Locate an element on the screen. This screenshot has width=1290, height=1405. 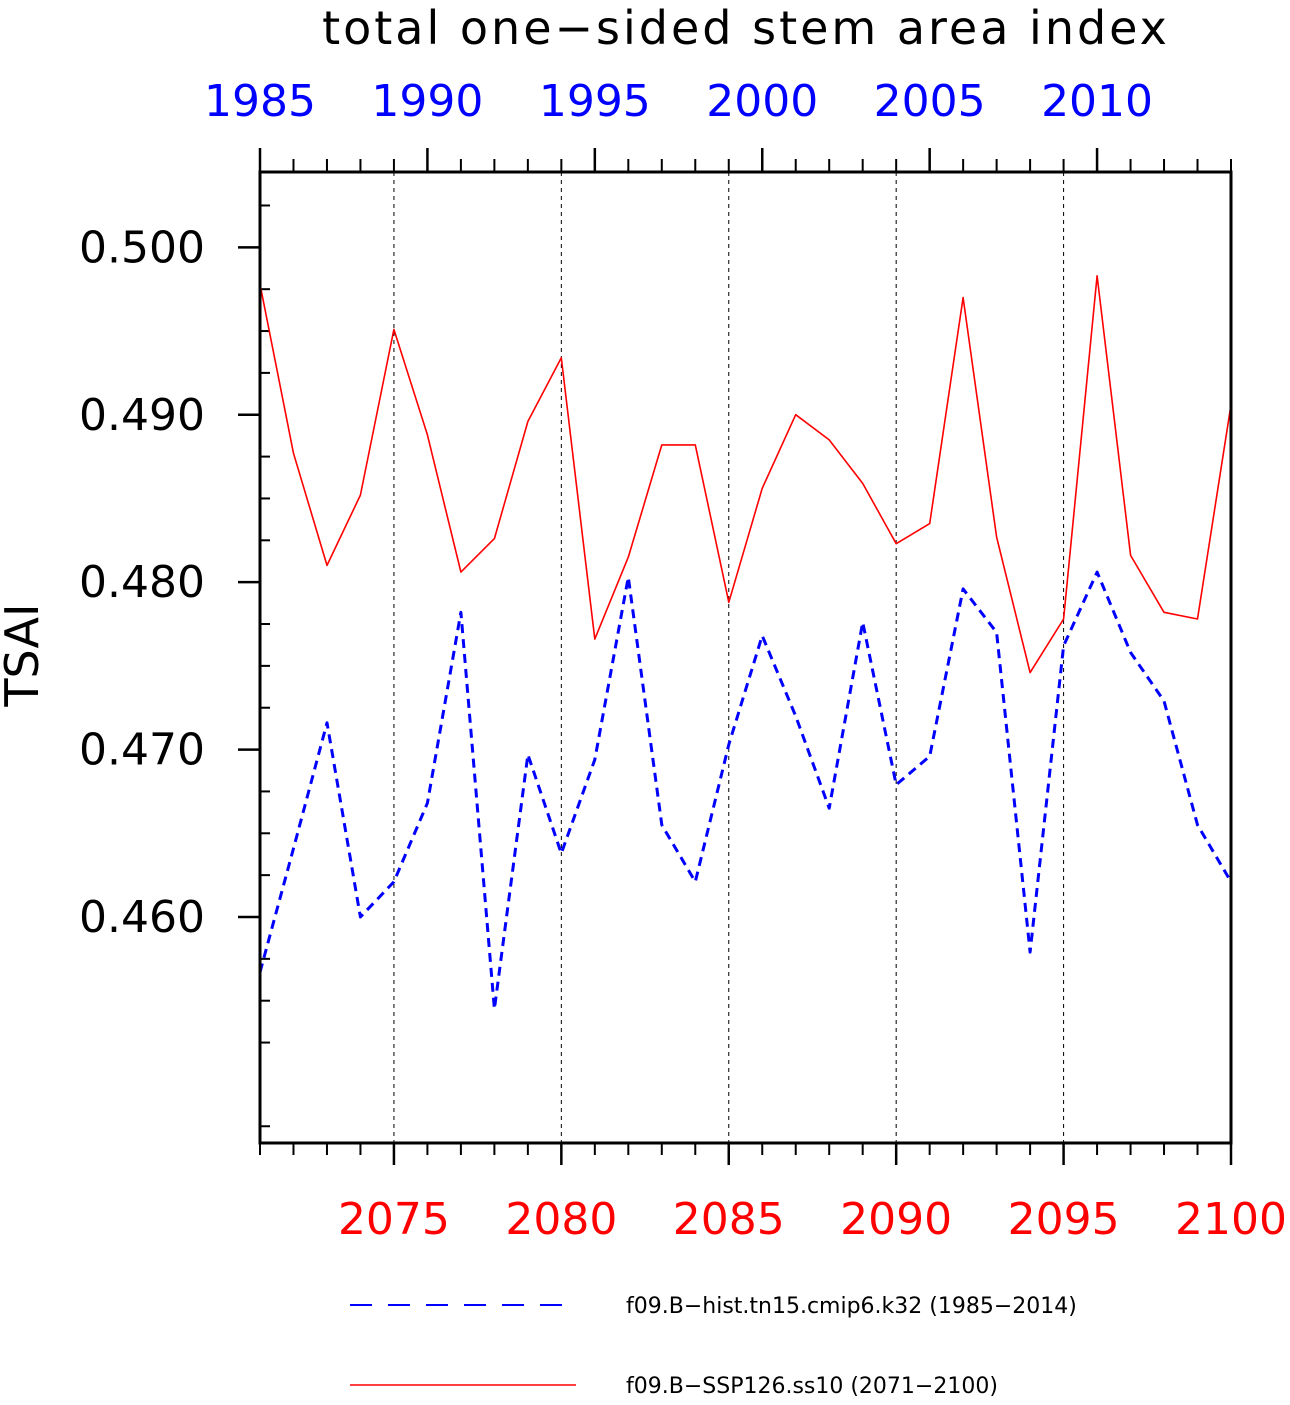
y-tick-label: 0.460 is located at coordinates (142, 917).